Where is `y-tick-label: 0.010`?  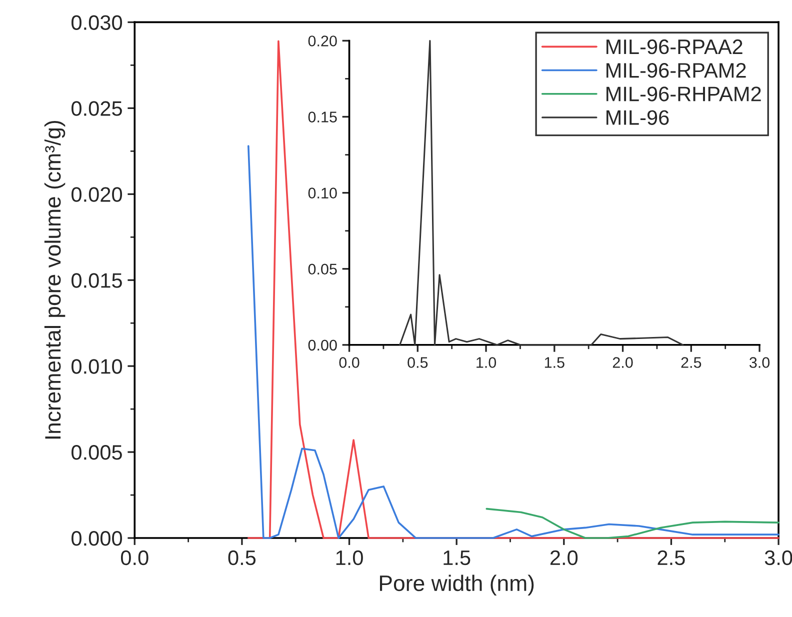
y-tick-label: 0.010 is located at coordinates (97, 366).